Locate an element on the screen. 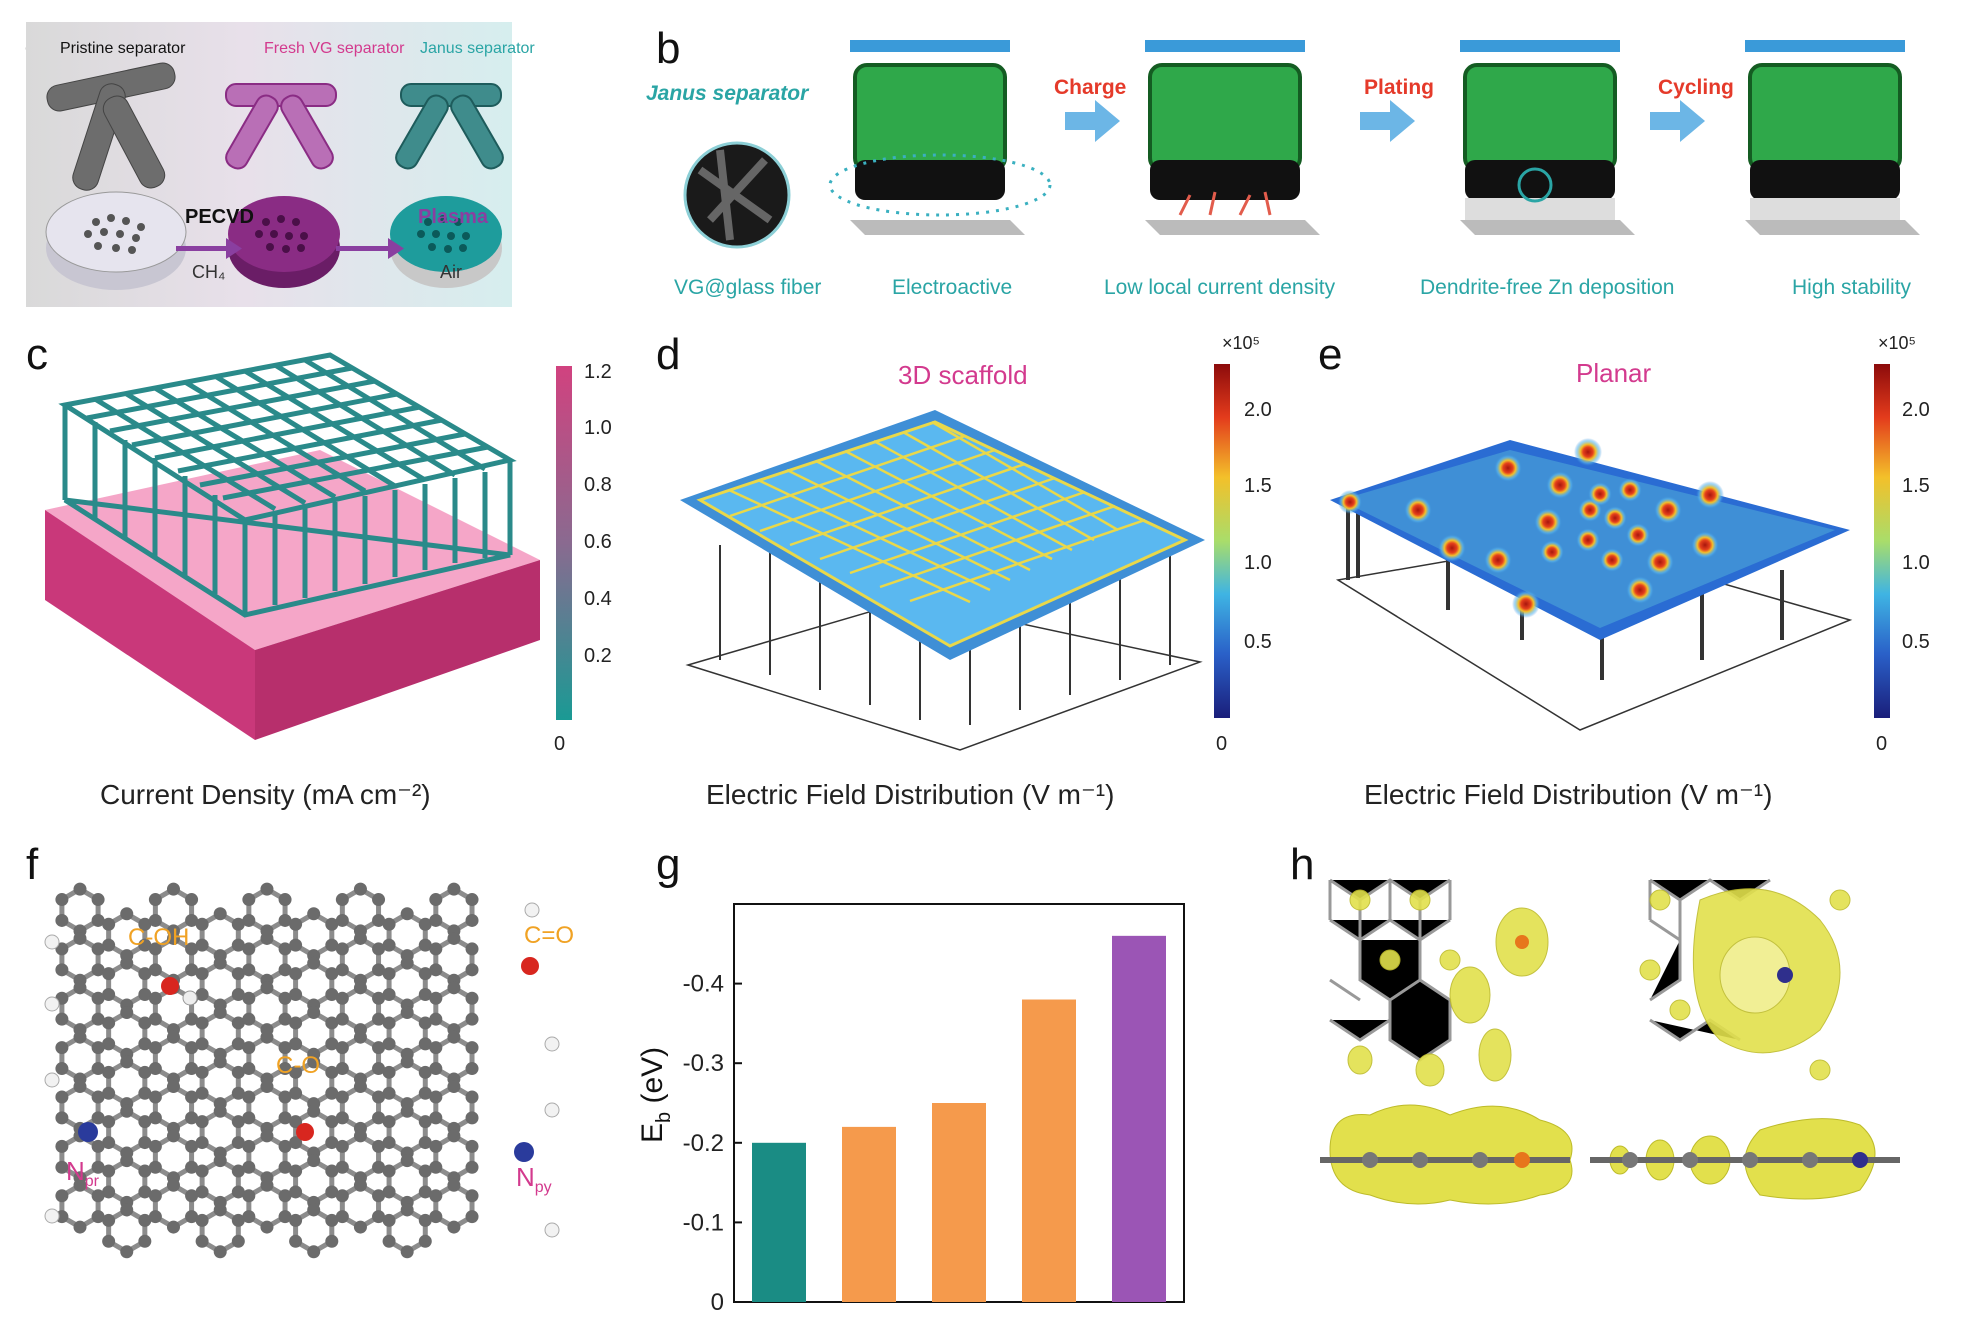  panel-b-illustration is located at coordinates (1301, 144).